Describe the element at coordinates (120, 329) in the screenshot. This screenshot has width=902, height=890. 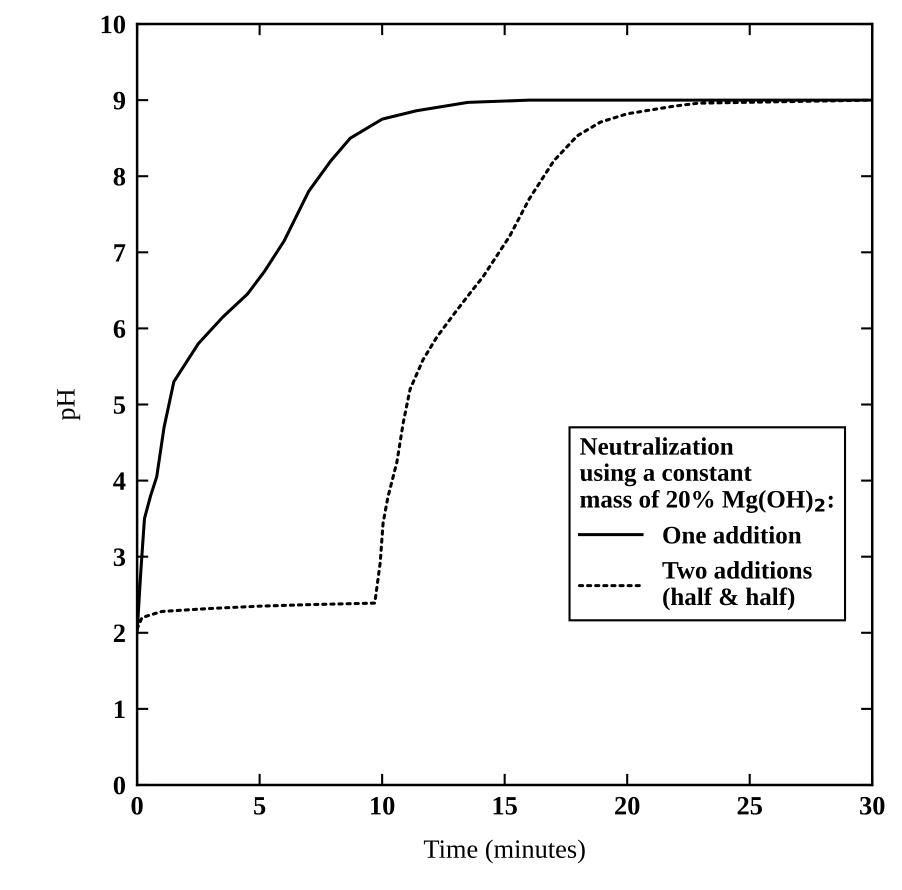
I see `y-tick-label: 6` at that location.